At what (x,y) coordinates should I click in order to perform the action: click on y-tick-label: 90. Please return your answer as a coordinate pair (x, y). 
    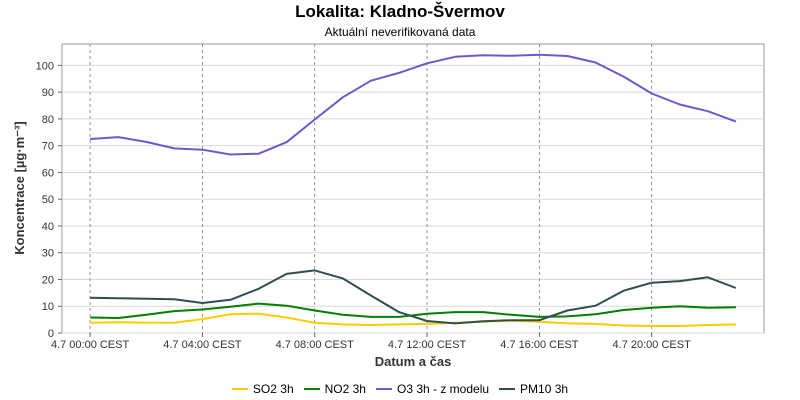
    Looking at the image, I should click on (48, 93).